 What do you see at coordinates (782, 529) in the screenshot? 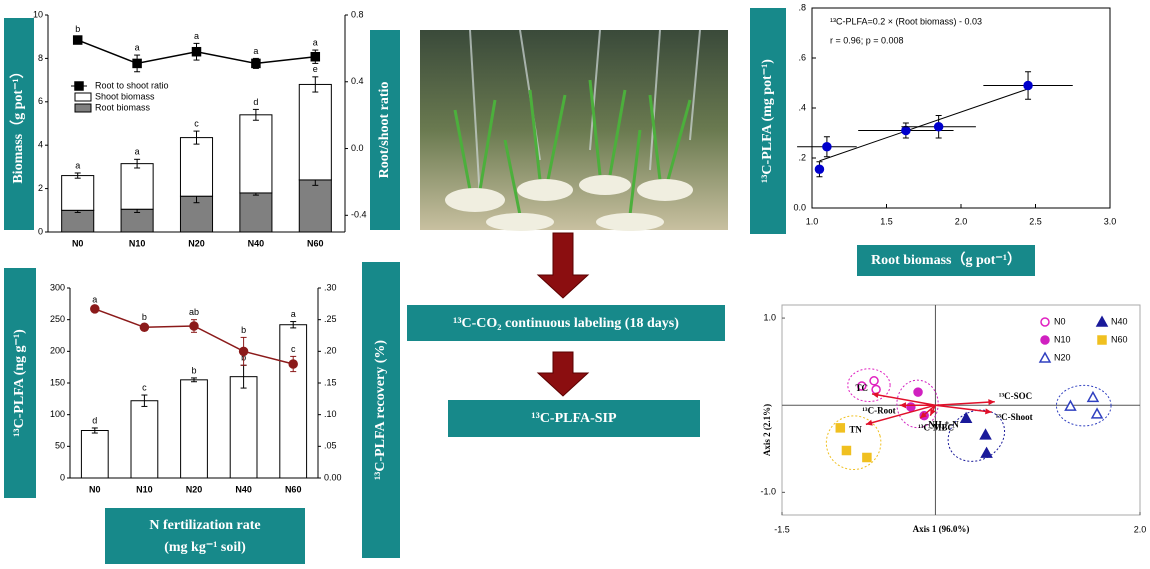
I see `x-tick-label: -1.5` at bounding box center [782, 529].